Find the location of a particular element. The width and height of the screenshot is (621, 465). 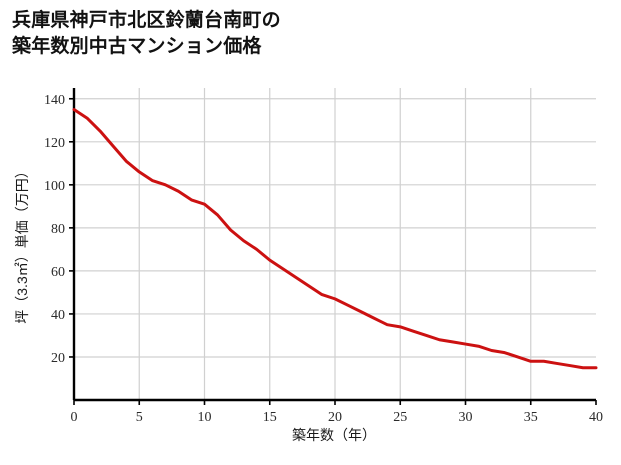

x-tick-label: 10 is located at coordinates (205, 417).